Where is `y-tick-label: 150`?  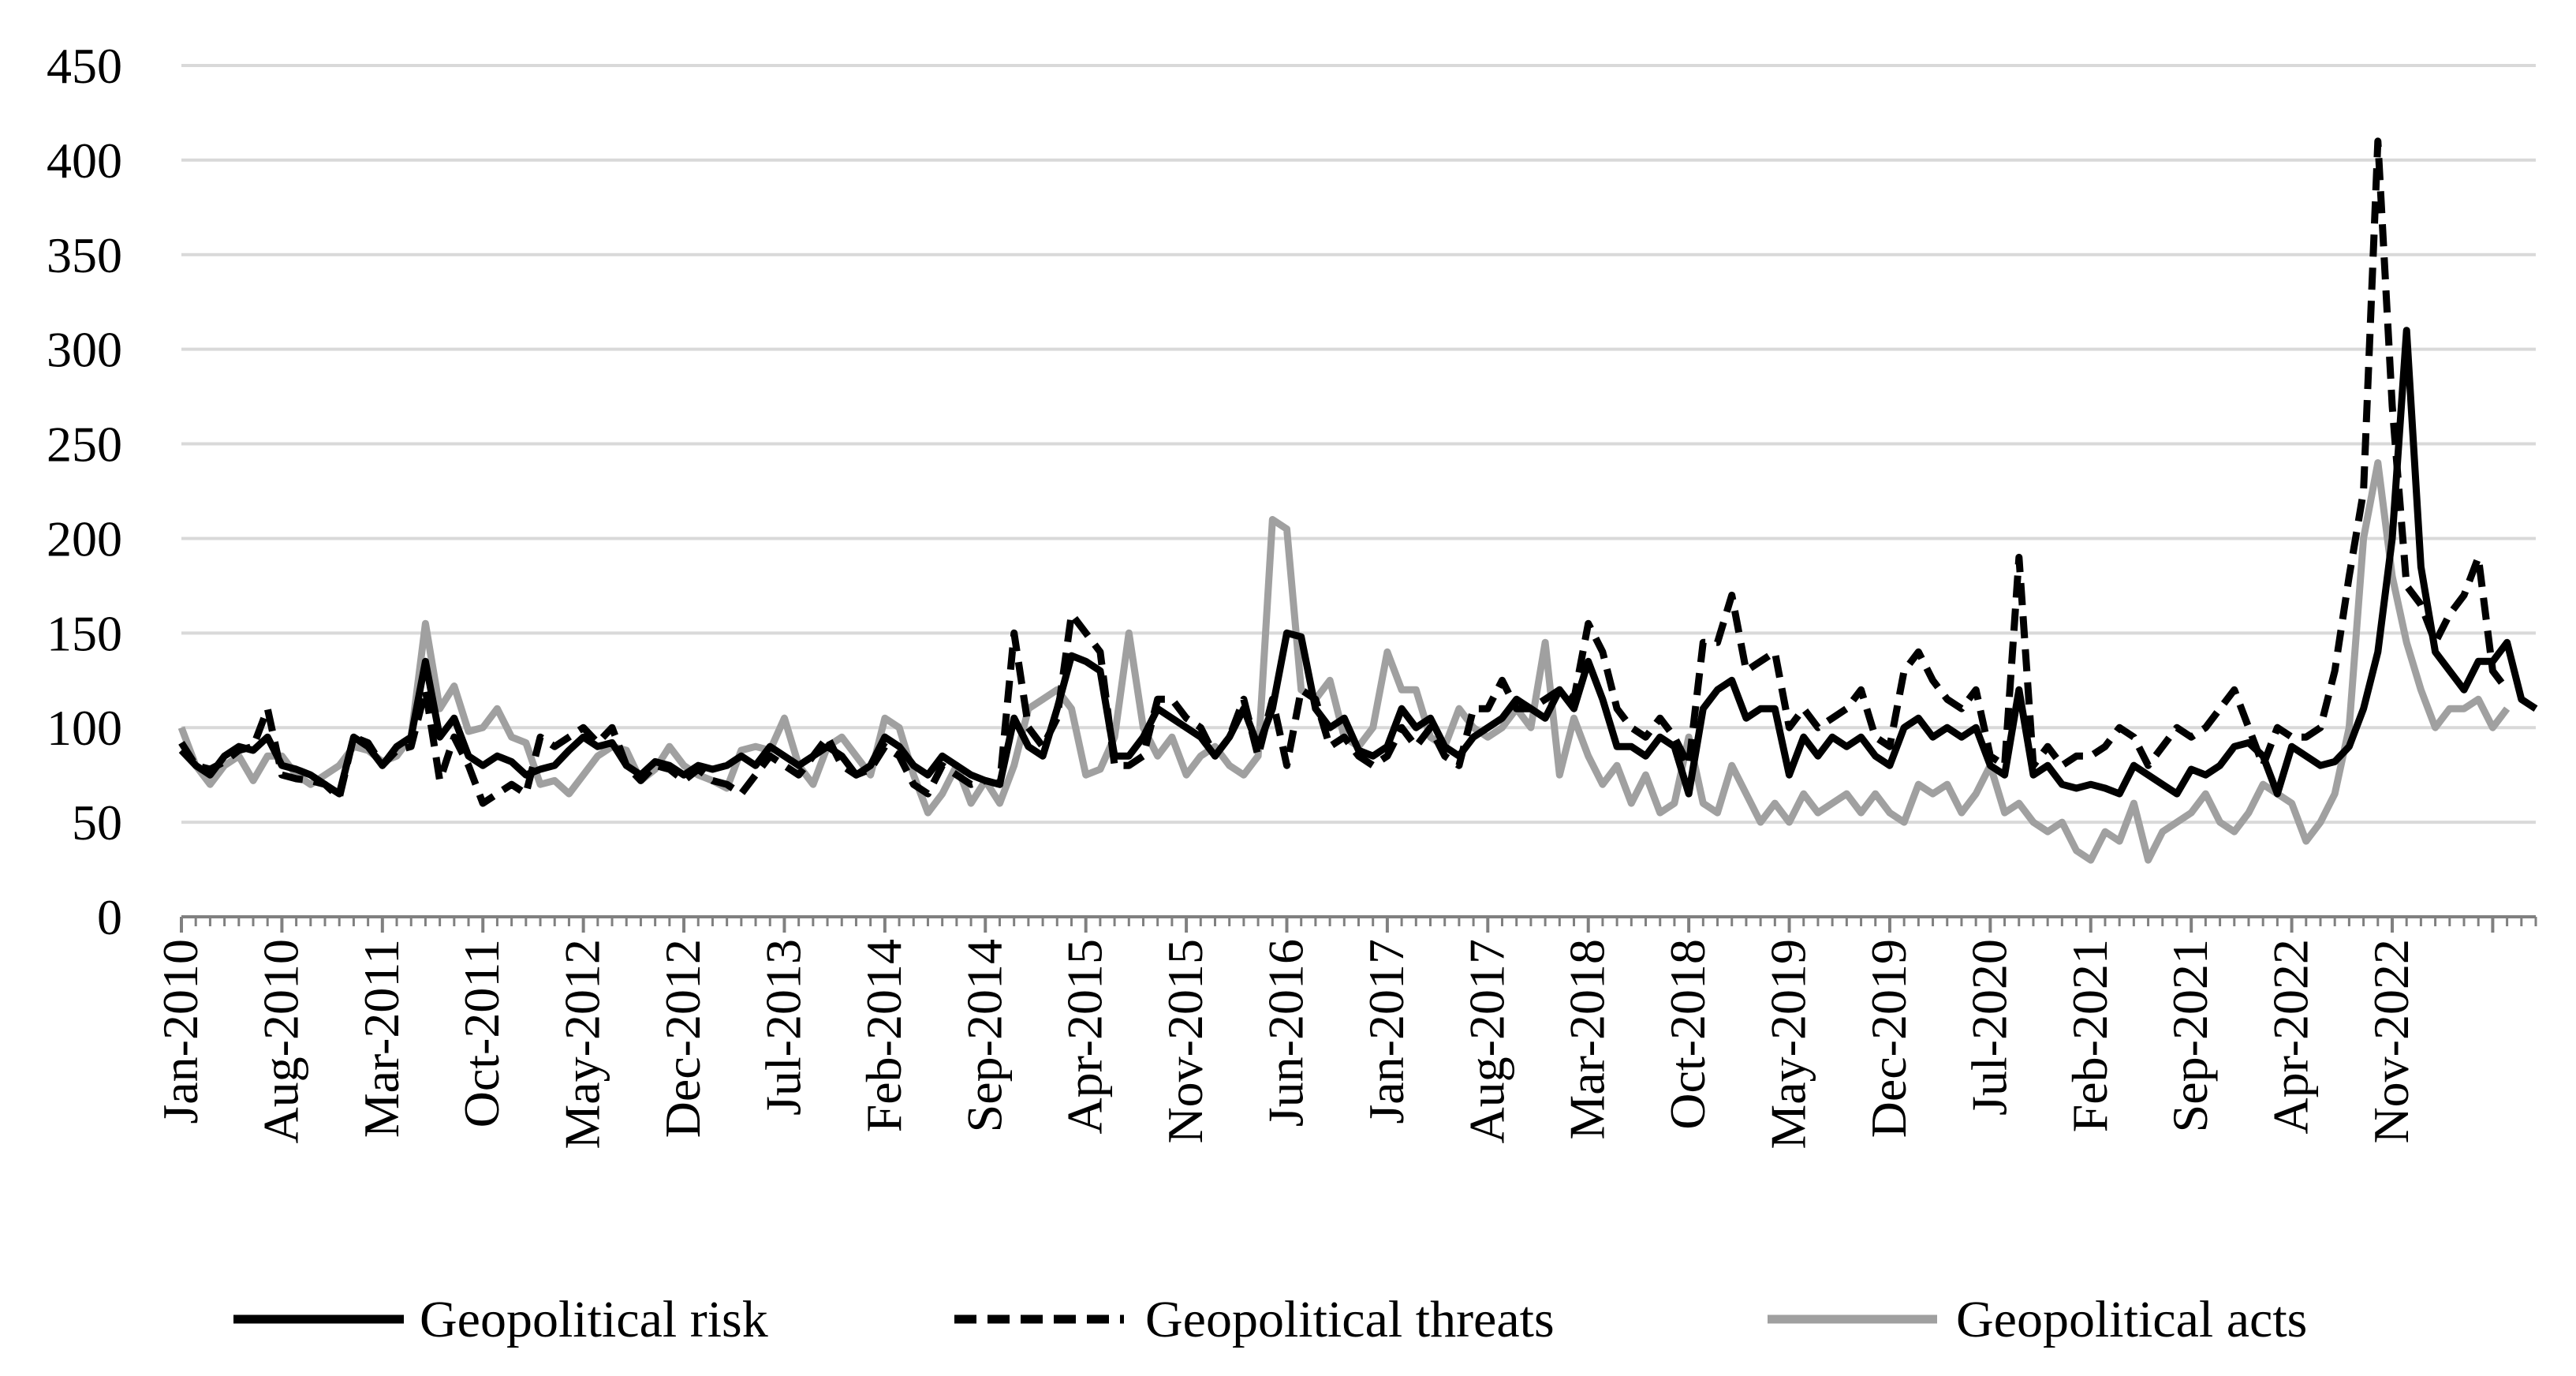
y-tick-label: 150 is located at coordinates (84, 633).